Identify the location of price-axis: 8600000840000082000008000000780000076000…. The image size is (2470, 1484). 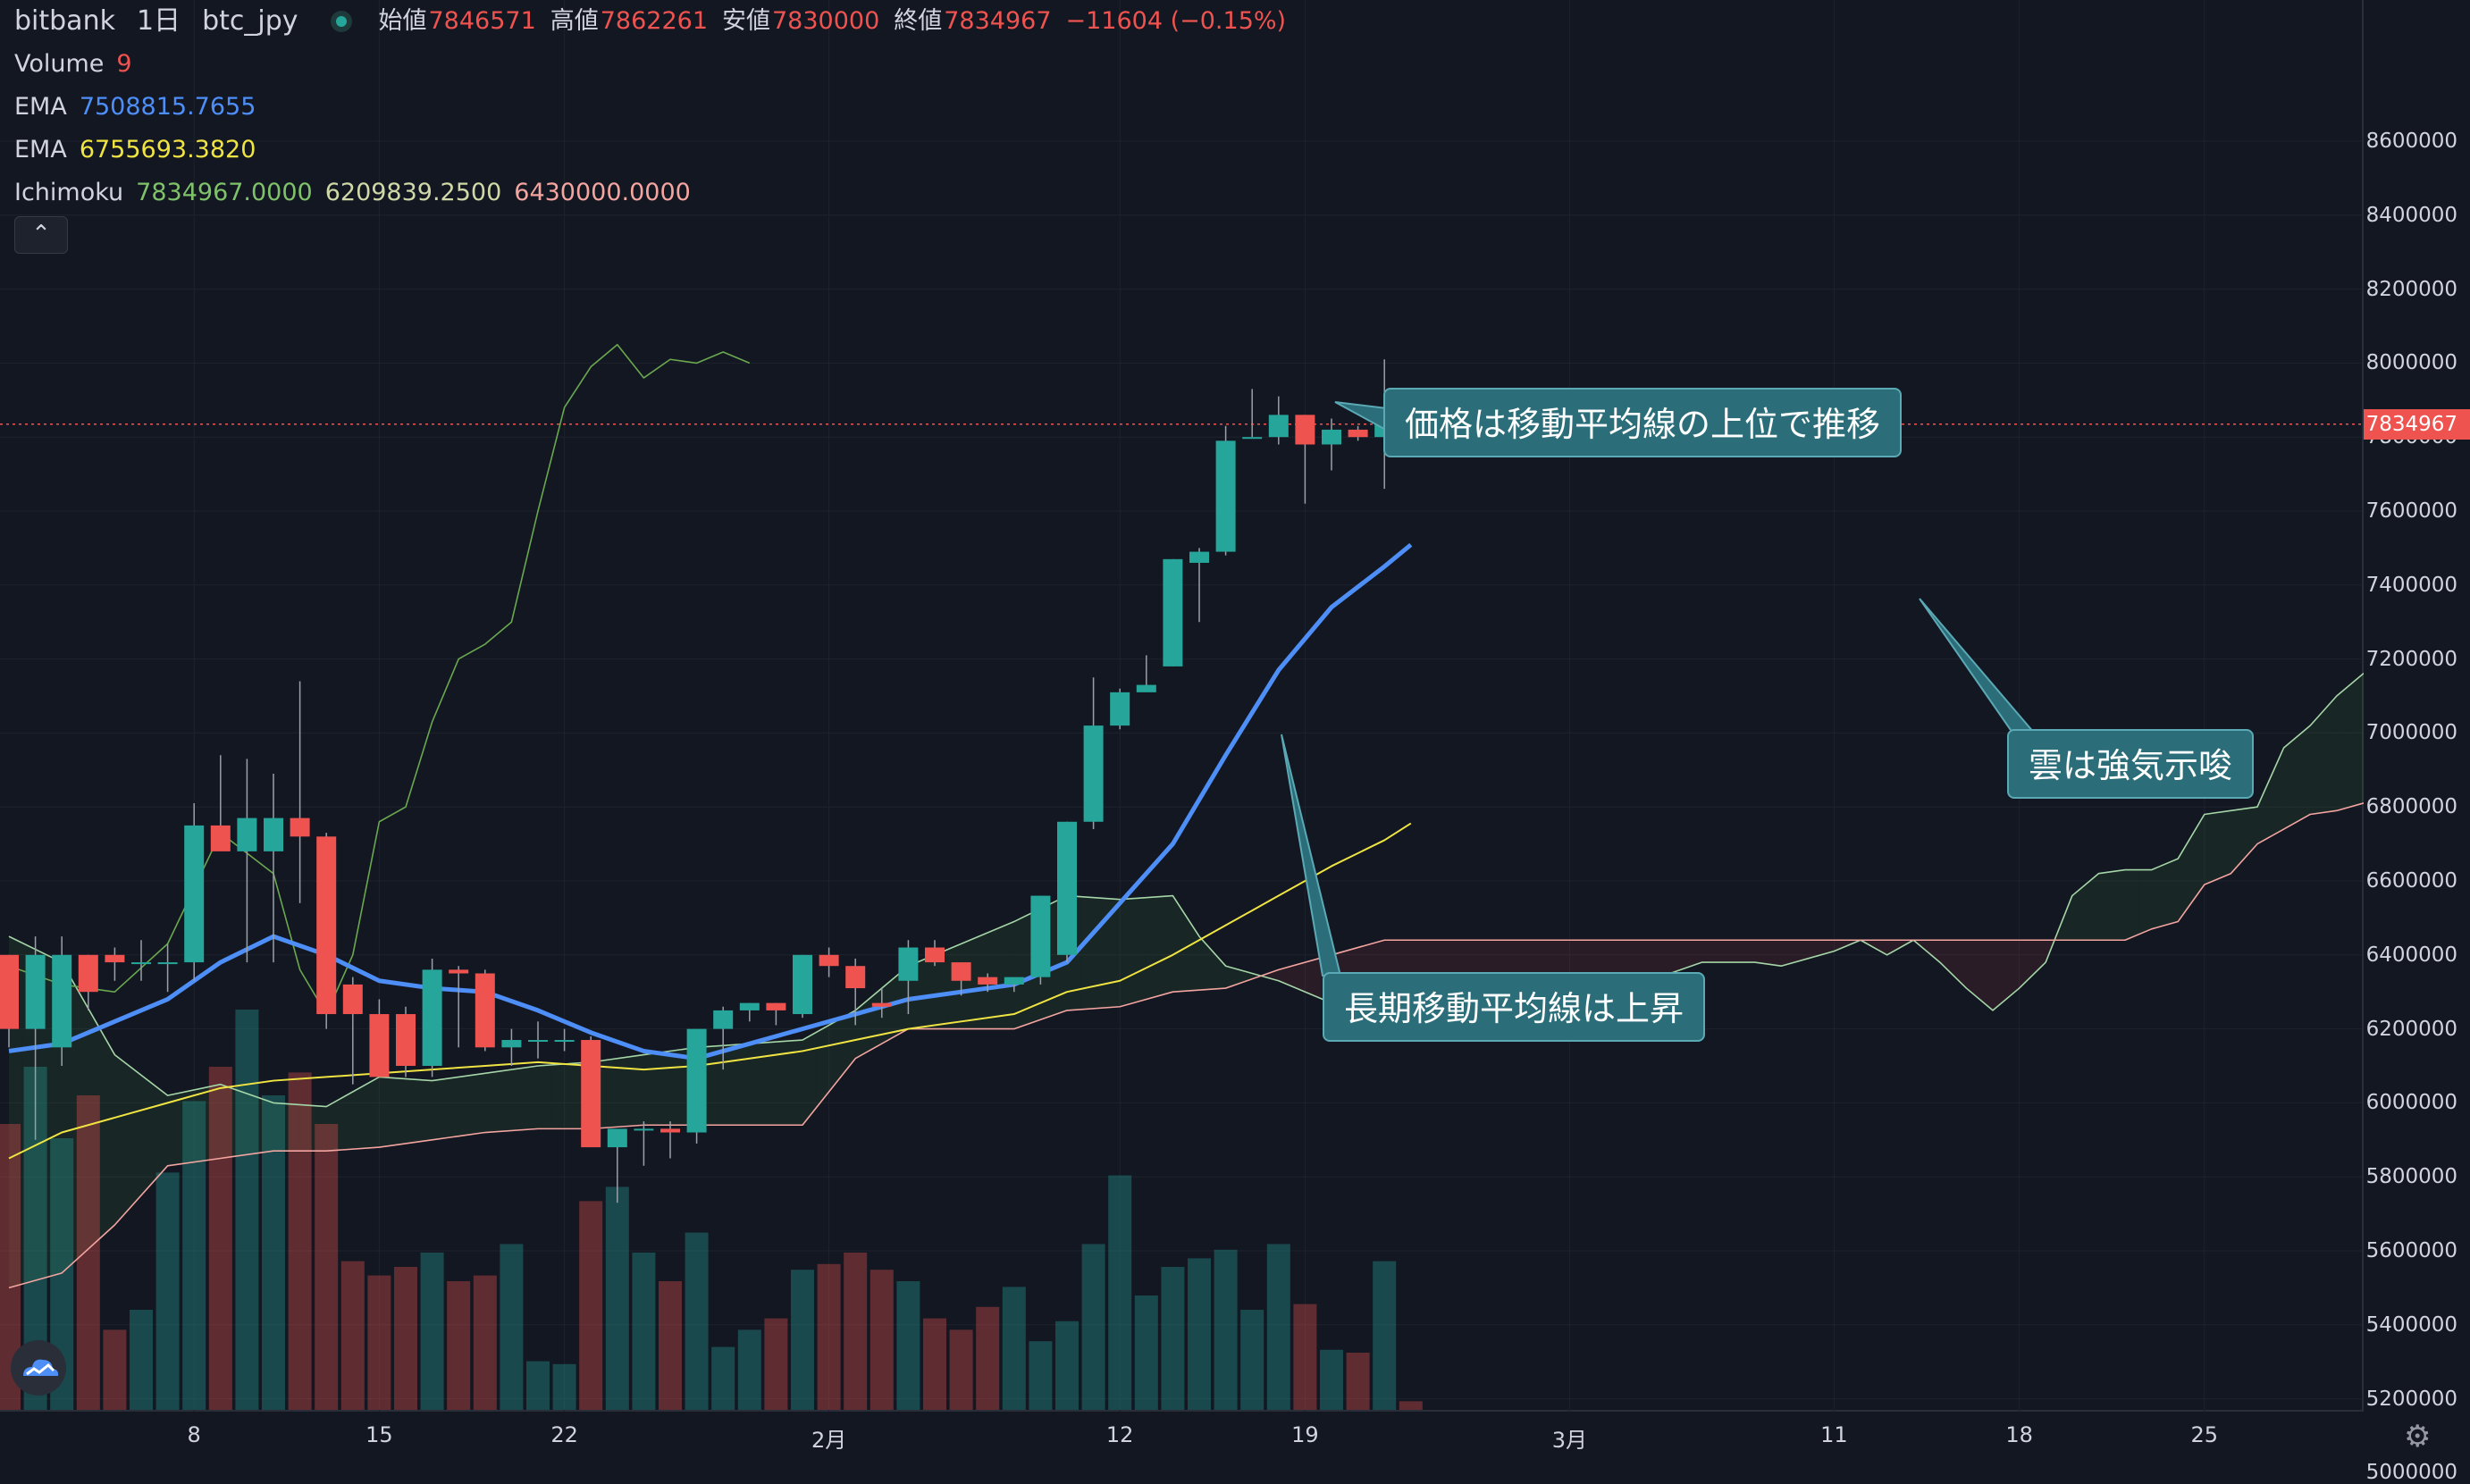
(2417, 742).